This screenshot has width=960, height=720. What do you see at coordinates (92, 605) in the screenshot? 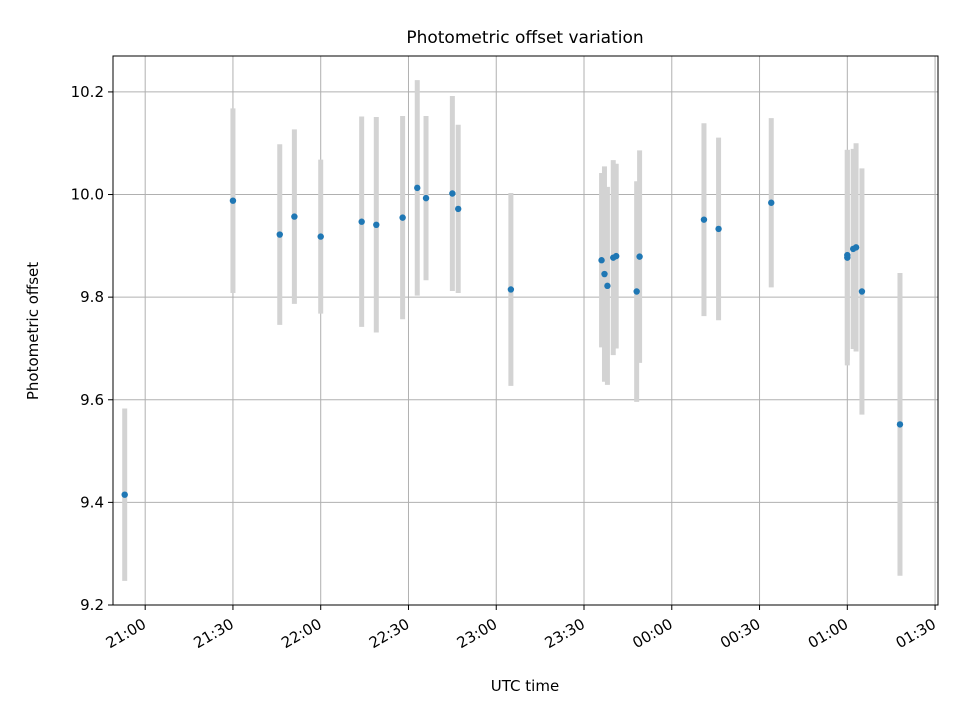
I see `y-tick-label: 9.2` at bounding box center [92, 605].